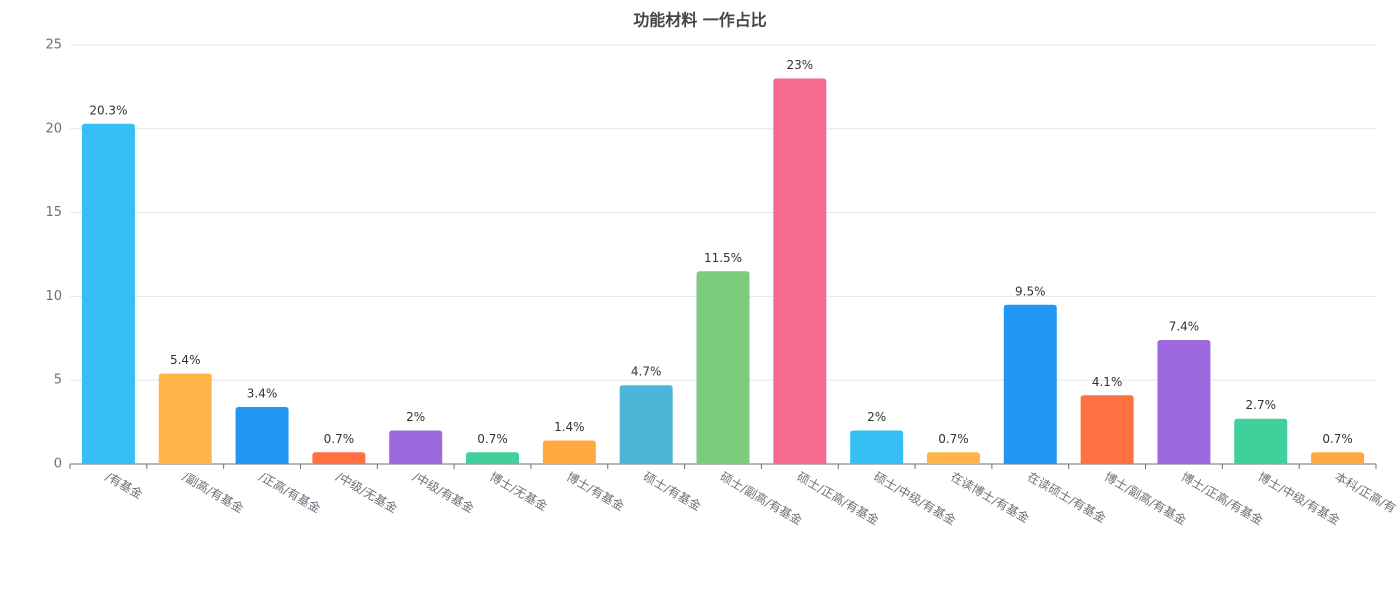  Describe the element at coordinates (990, 497) in the screenshot. I see `x-tick-label: 在读博士/有基金` at that location.